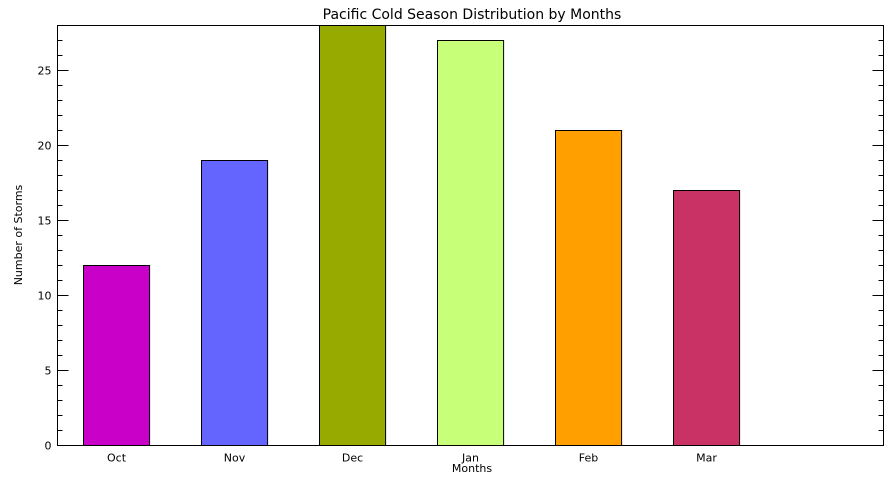 The width and height of the screenshot is (891, 480). Describe the element at coordinates (412, 458) in the screenshot. I see `x-ticks-group: Oct Nov Dec Jan Feb Mar` at that location.